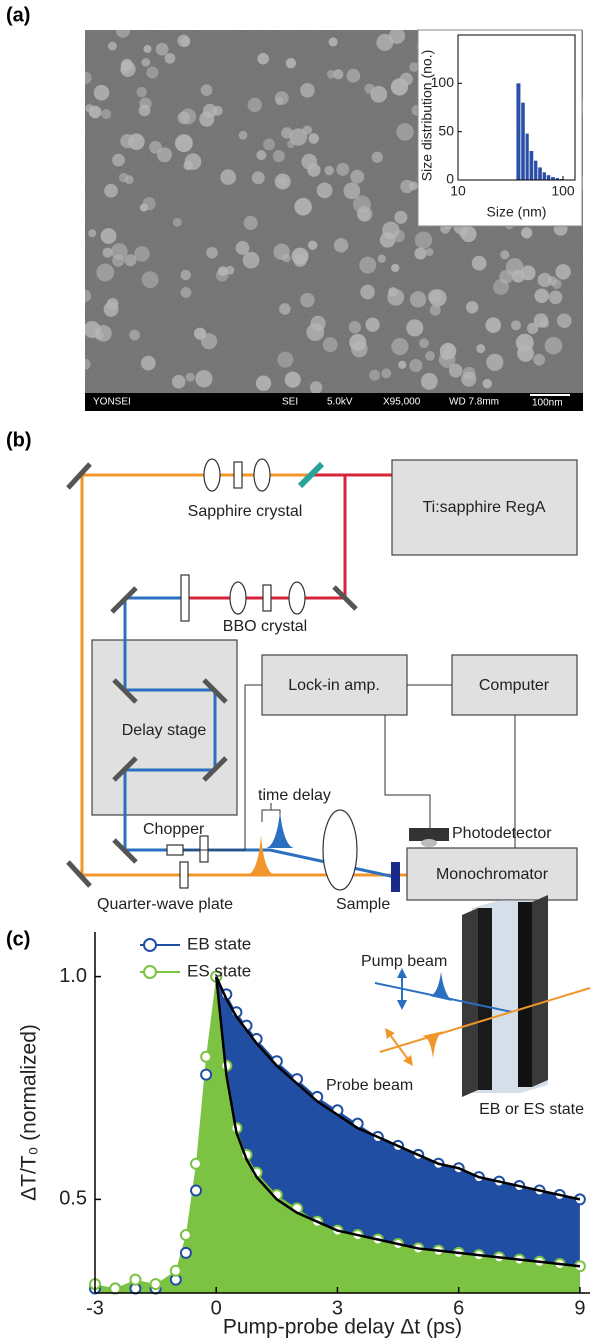  What do you see at coordinates (474, 402) in the screenshot?
I see `sem-label: WD 7.8mm` at bounding box center [474, 402].